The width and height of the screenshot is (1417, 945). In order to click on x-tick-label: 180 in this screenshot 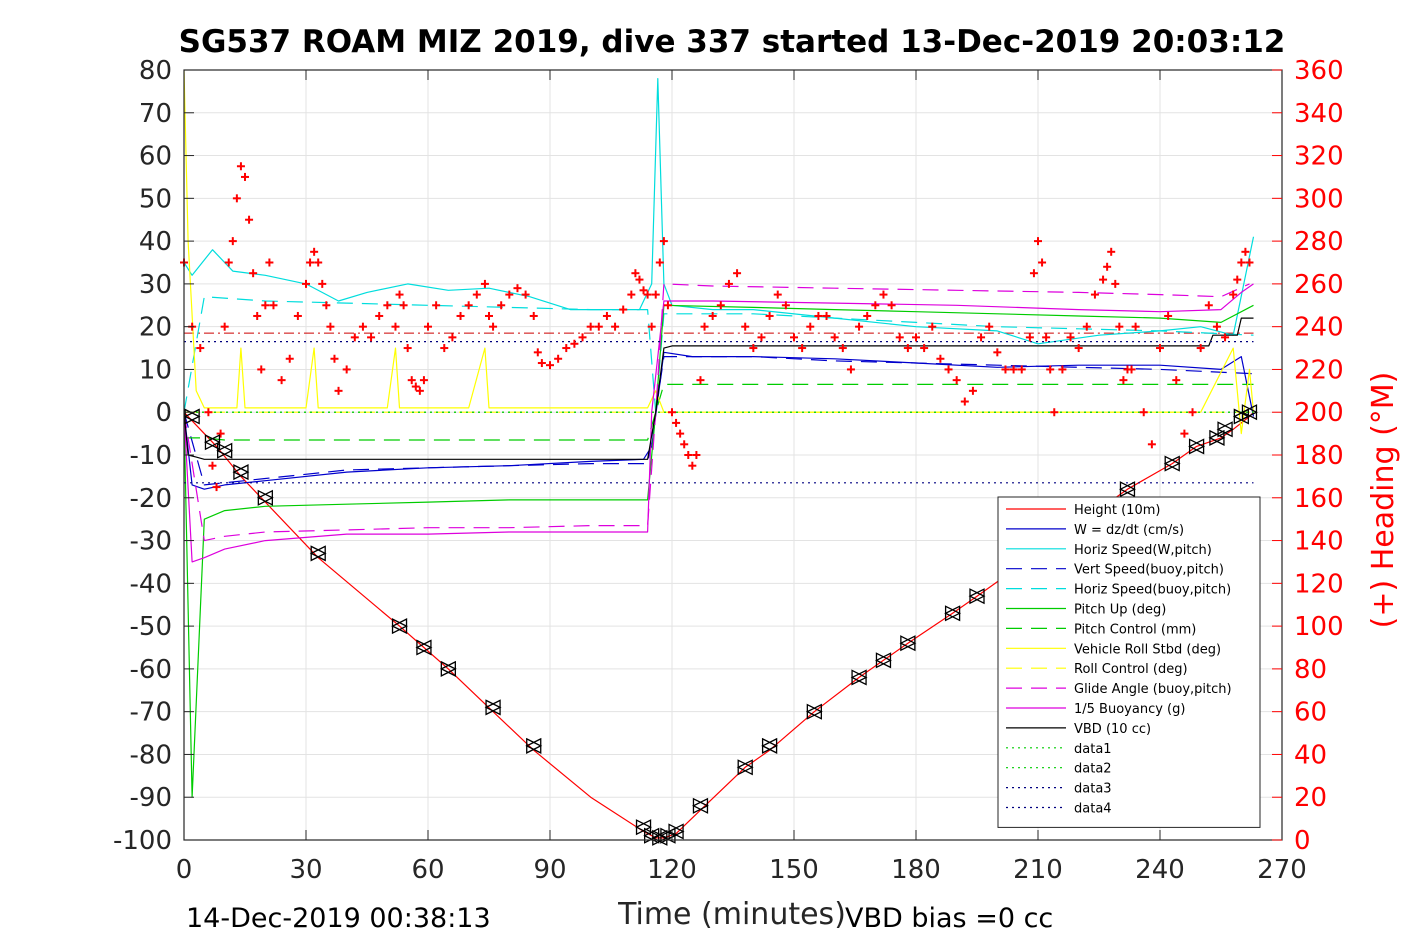, I will do `click(916, 870)`.